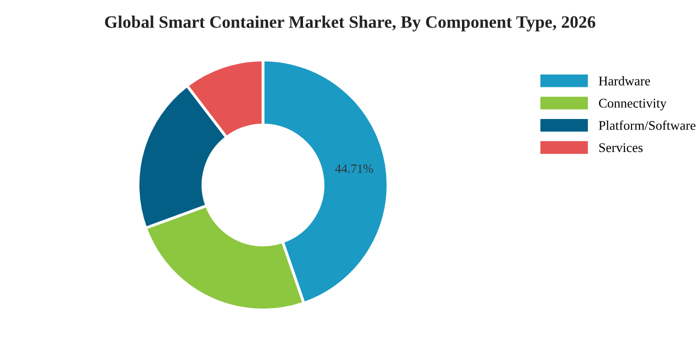  I want to click on legend-label: Connectivity, so click(632, 104).